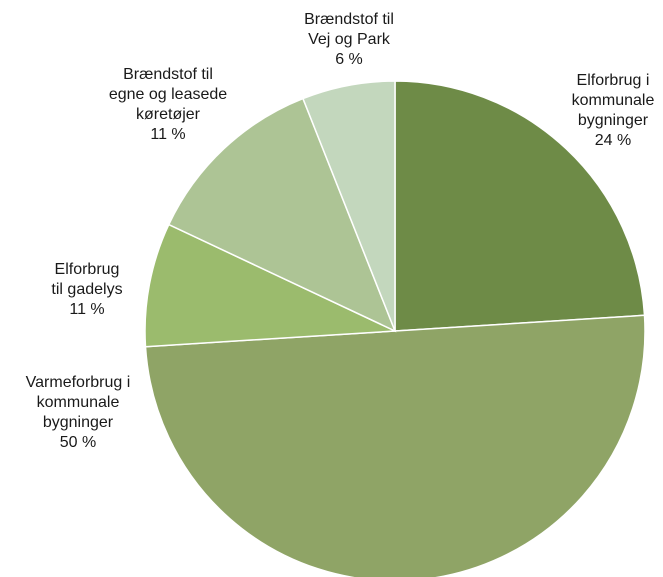 The width and height of the screenshot is (663, 577). Describe the element at coordinates (168, 94) in the screenshot. I see `slice-label-line-3-1: egne og leasede` at that location.